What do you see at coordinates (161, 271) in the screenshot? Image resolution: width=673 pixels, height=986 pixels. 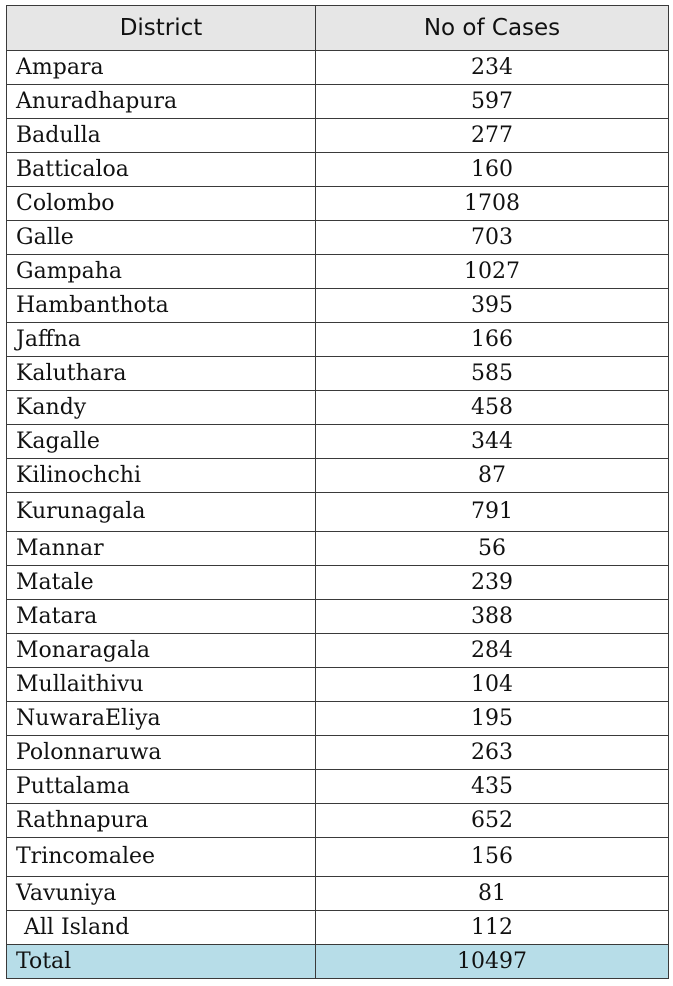 I see `district-cell: Gampaha` at bounding box center [161, 271].